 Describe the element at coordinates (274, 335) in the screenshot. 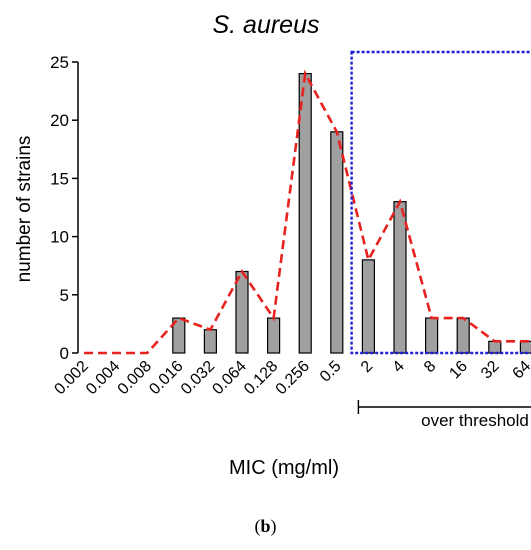

I see `bar-0.128` at that location.